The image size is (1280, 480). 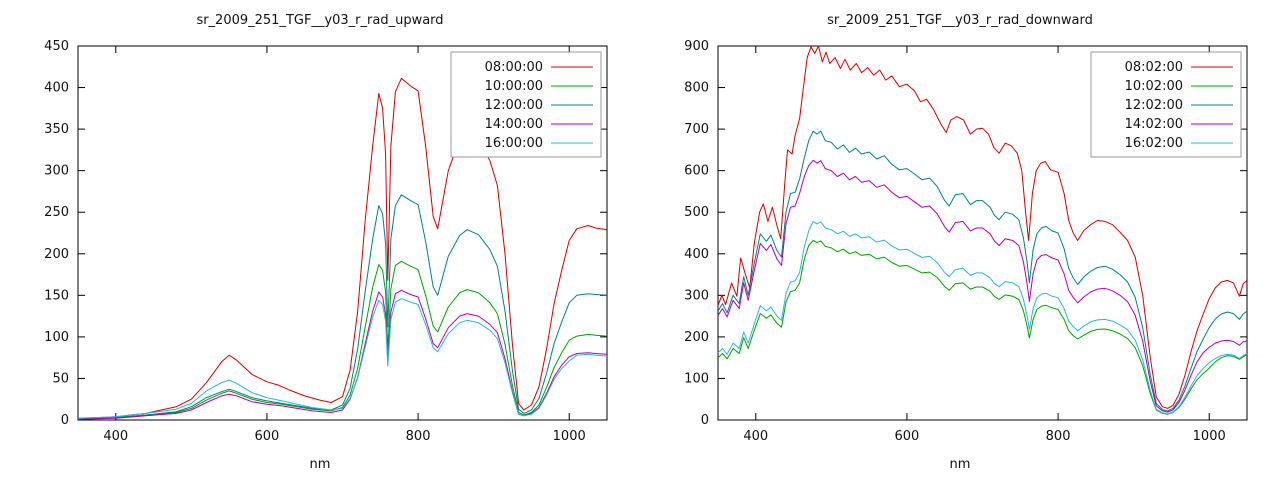 What do you see at coordinates (696, 129) in the screenshot?
I see `y-tick-label: 700` at bounding box center [696, 129].